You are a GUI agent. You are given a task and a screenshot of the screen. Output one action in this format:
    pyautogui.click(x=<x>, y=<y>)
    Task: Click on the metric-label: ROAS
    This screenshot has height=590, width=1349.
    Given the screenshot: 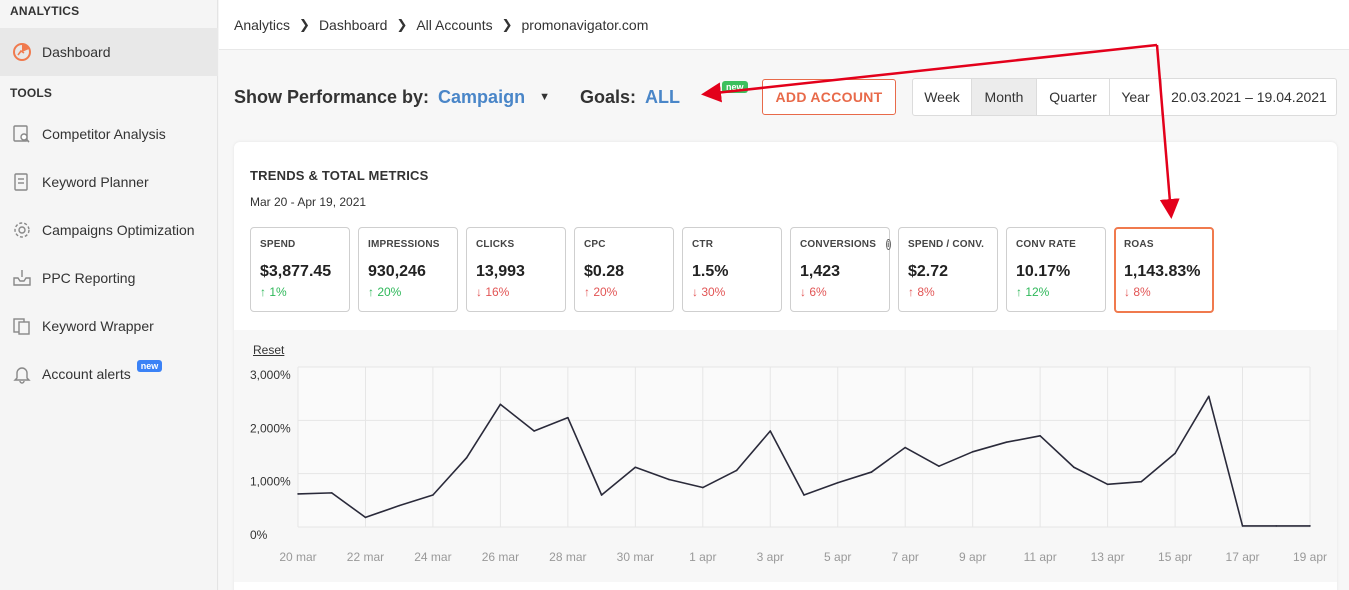 What is the action you would take?
    pyautogui.click(x=1139, y=244)
    